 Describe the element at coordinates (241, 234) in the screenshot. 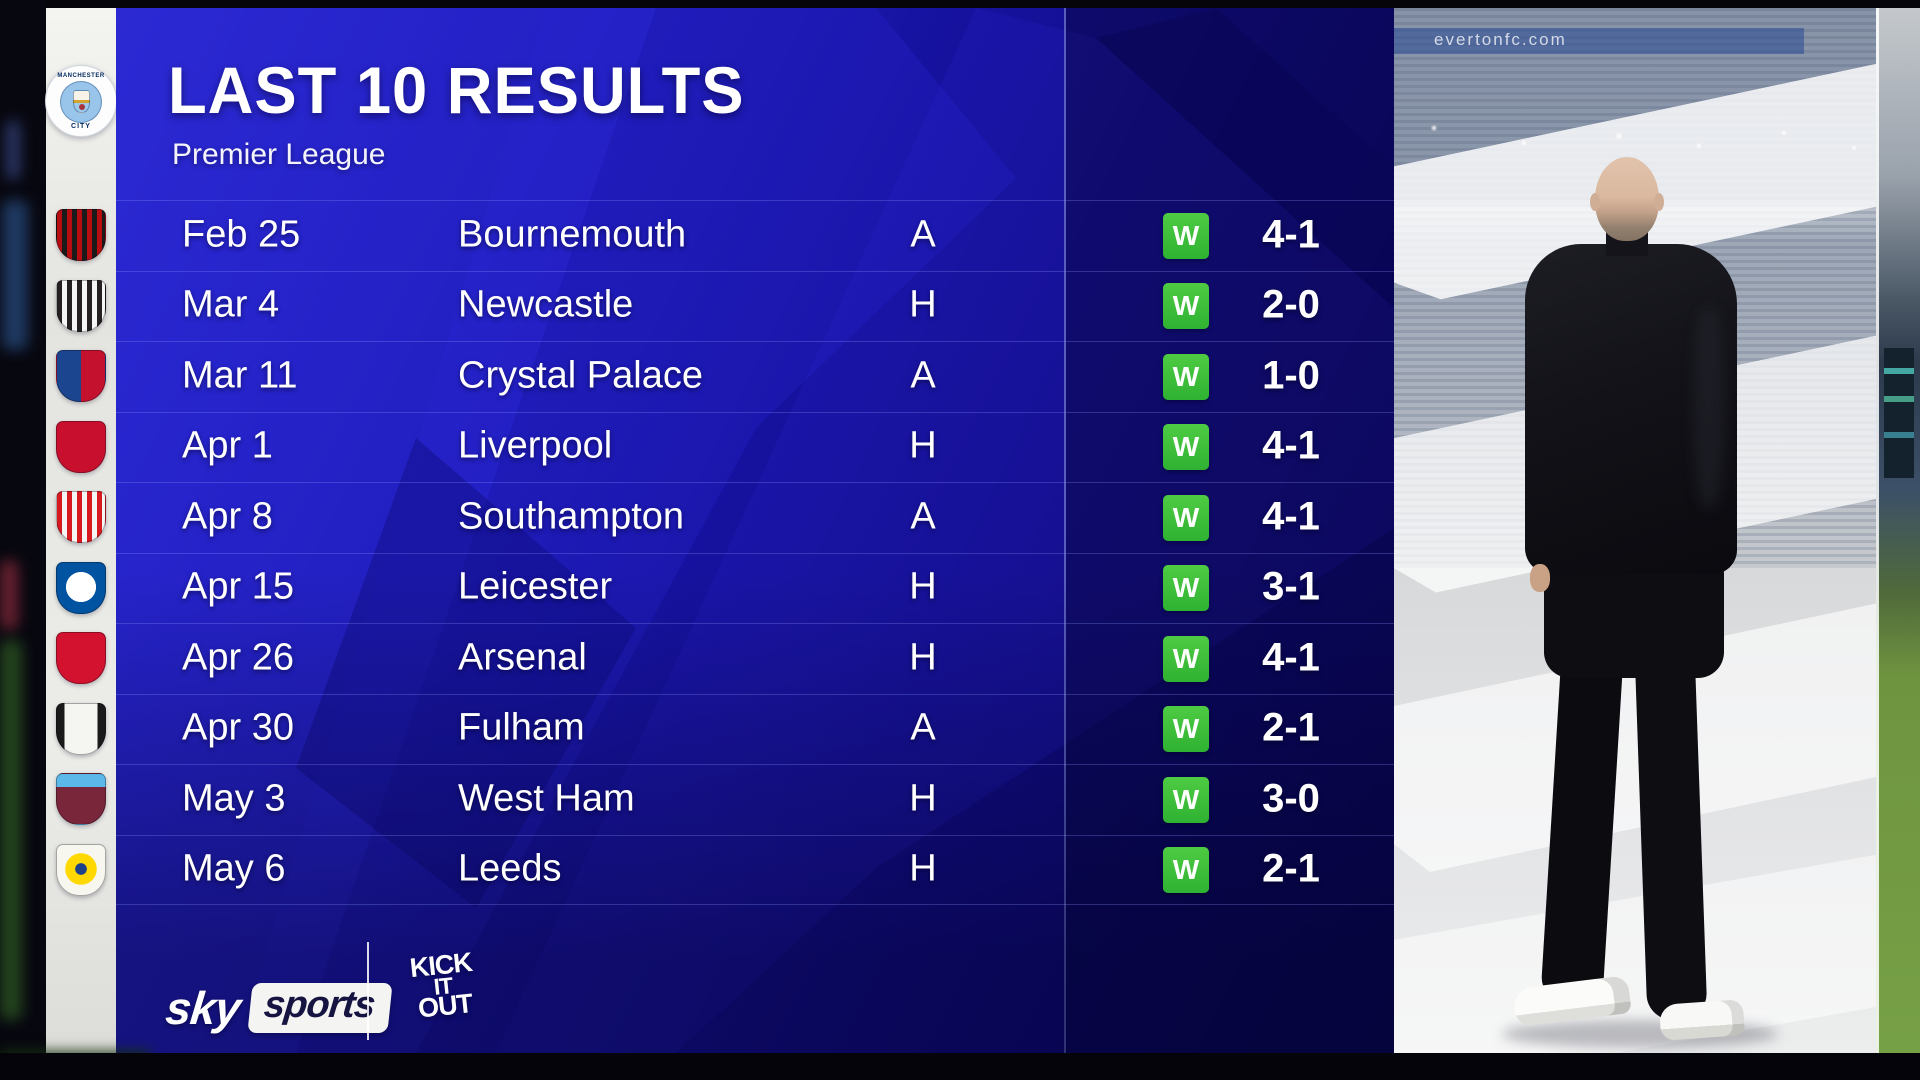

I see `match-date: Feb 25` at that location.